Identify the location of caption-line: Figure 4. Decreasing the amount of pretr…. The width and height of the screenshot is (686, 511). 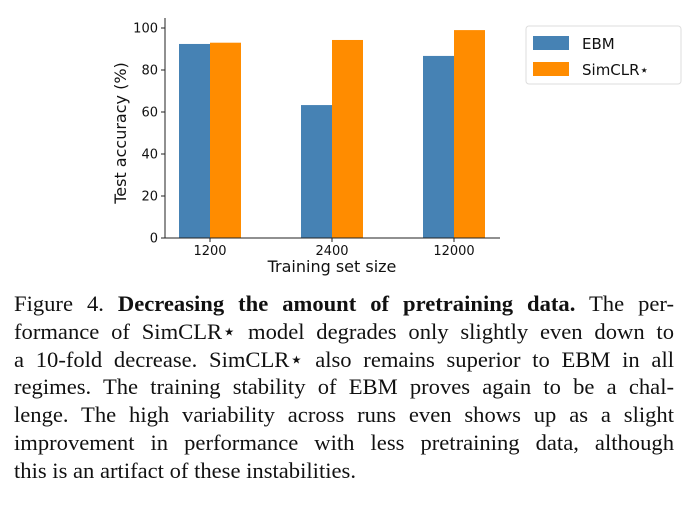
(344, 304).